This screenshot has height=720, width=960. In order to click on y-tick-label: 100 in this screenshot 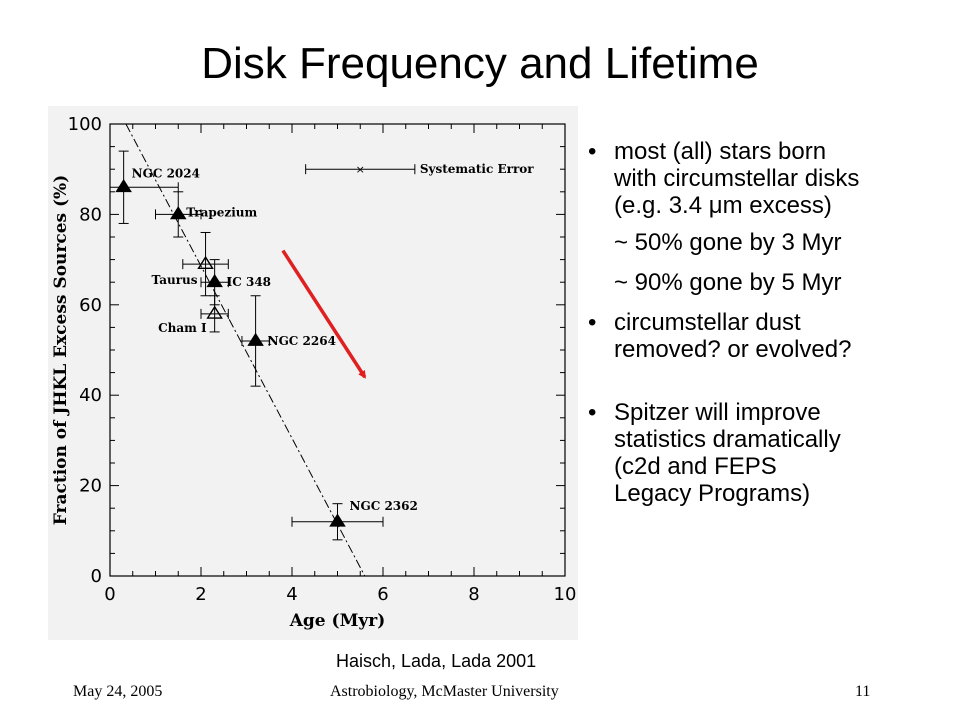, I will do `click(85, 124)`.